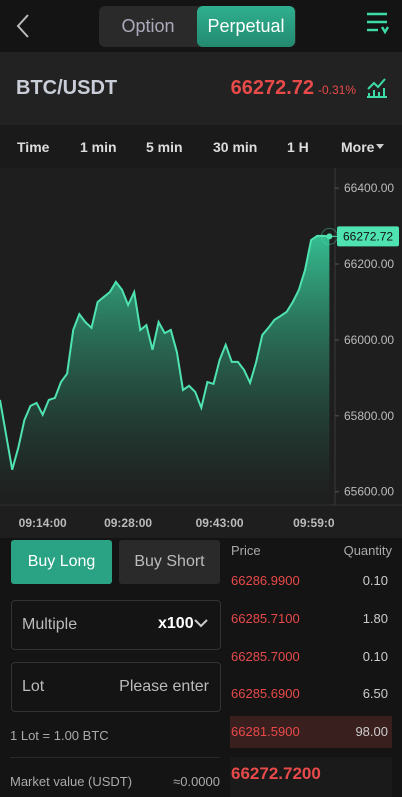 This screenshot has height=797, width=402. Describe the element at coordinates (369, 416) in the screenshot. I see `y-tick-label: 65800.00` at that location.